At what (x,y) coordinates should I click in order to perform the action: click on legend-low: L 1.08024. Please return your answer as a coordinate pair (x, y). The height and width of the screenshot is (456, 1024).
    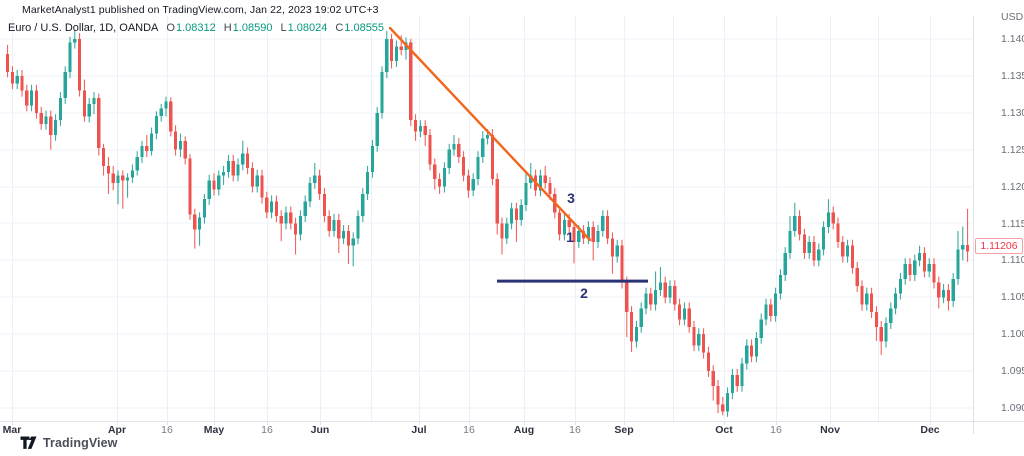
    Looking at the image, I should click on (304, 28).